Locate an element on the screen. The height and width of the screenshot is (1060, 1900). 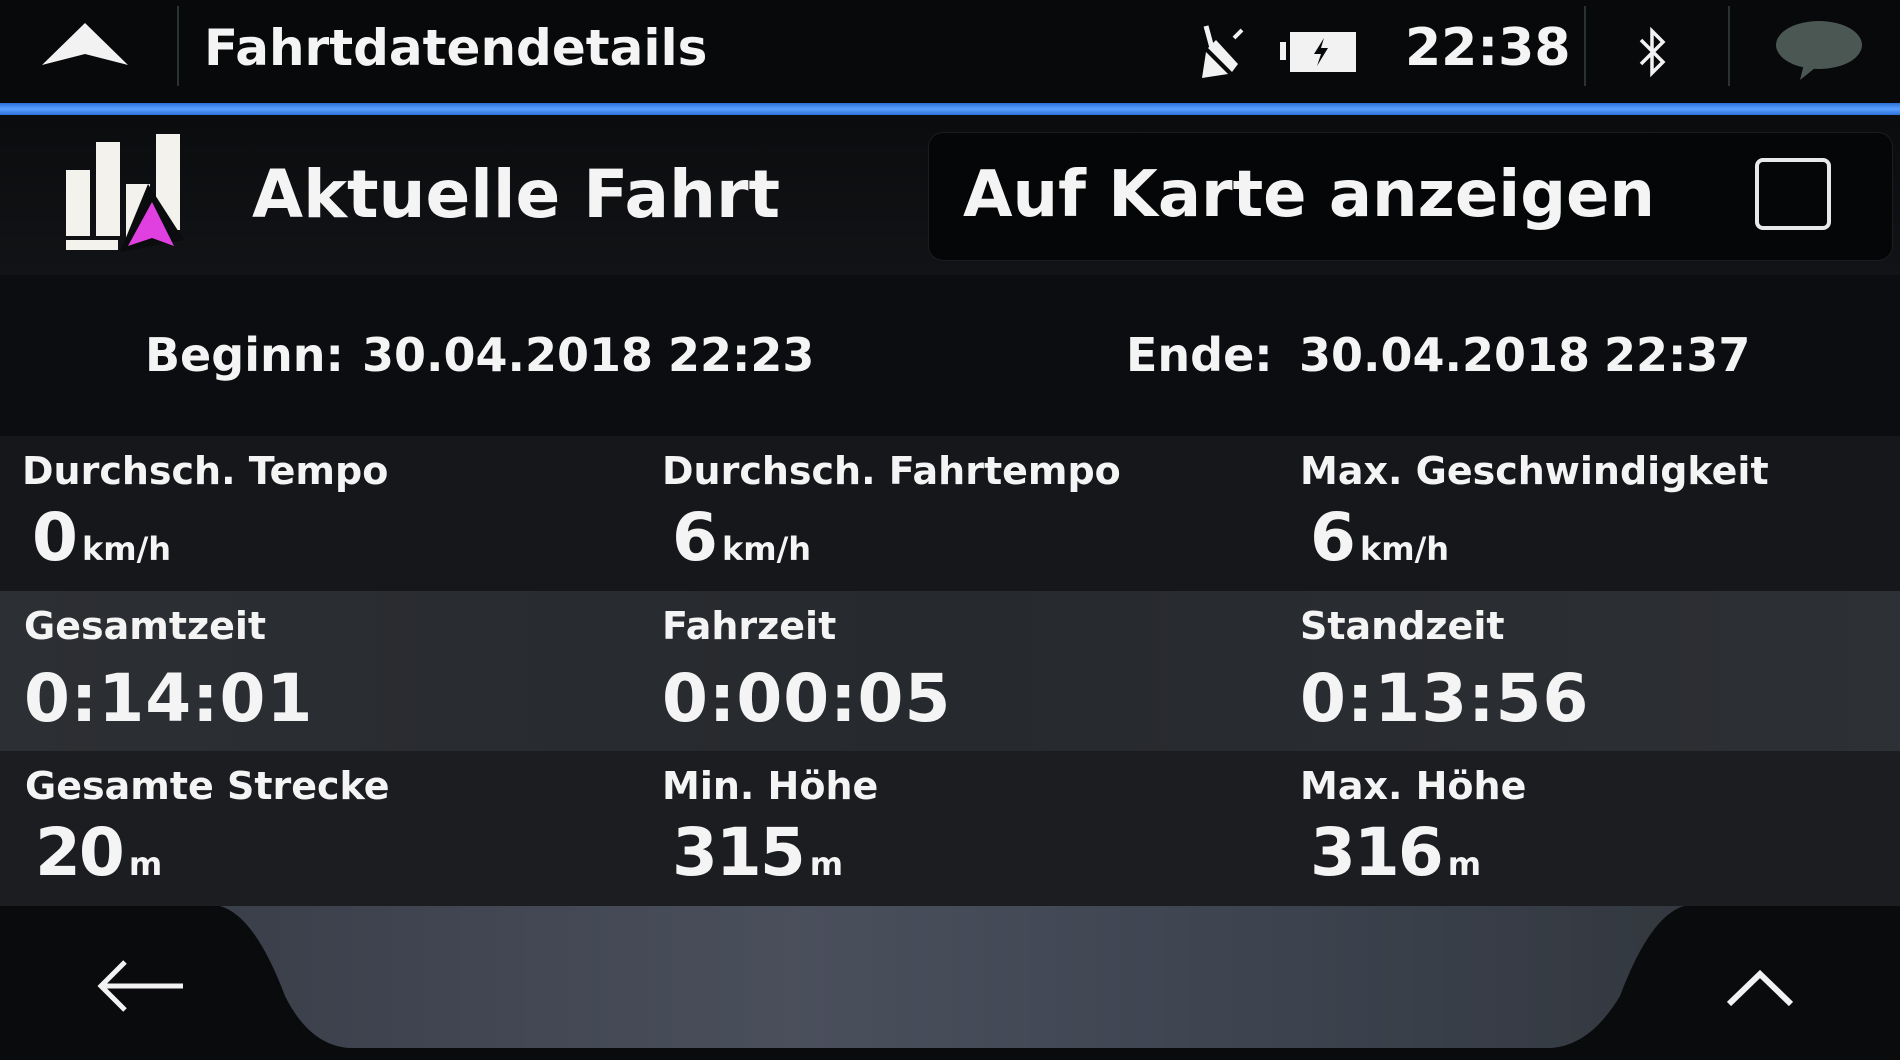
accent-bar is located at coordinates (950, 109).